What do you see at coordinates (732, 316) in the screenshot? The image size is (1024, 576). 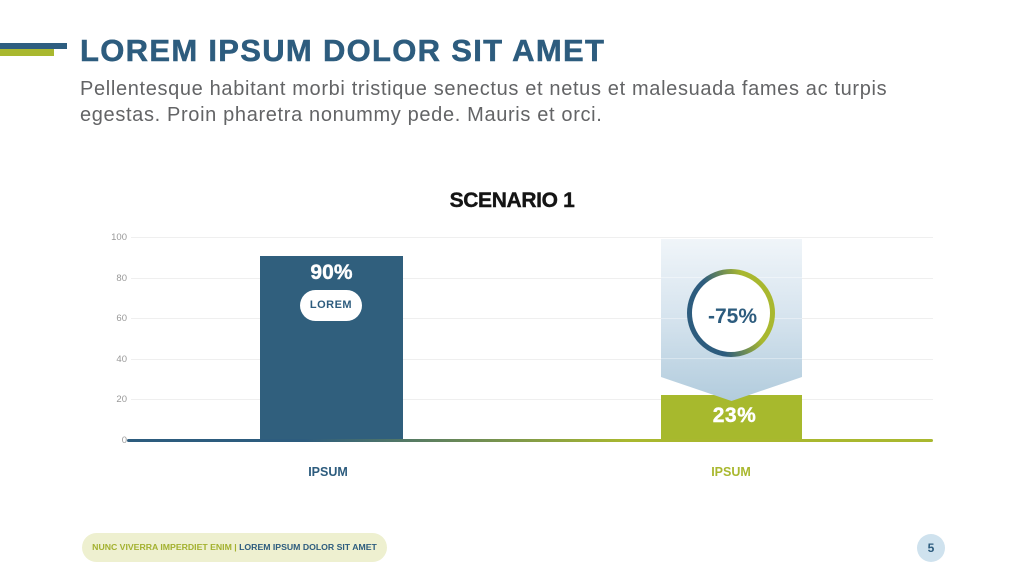 I see `svg-text: -75%` at bounding box center [732, 316].